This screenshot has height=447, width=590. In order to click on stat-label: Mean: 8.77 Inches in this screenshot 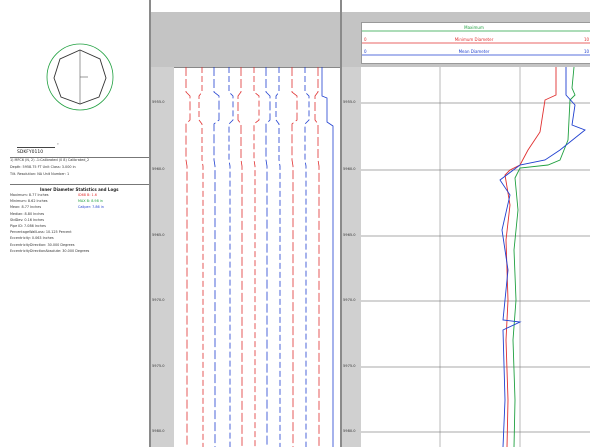, I will do `click(26, 207)`.